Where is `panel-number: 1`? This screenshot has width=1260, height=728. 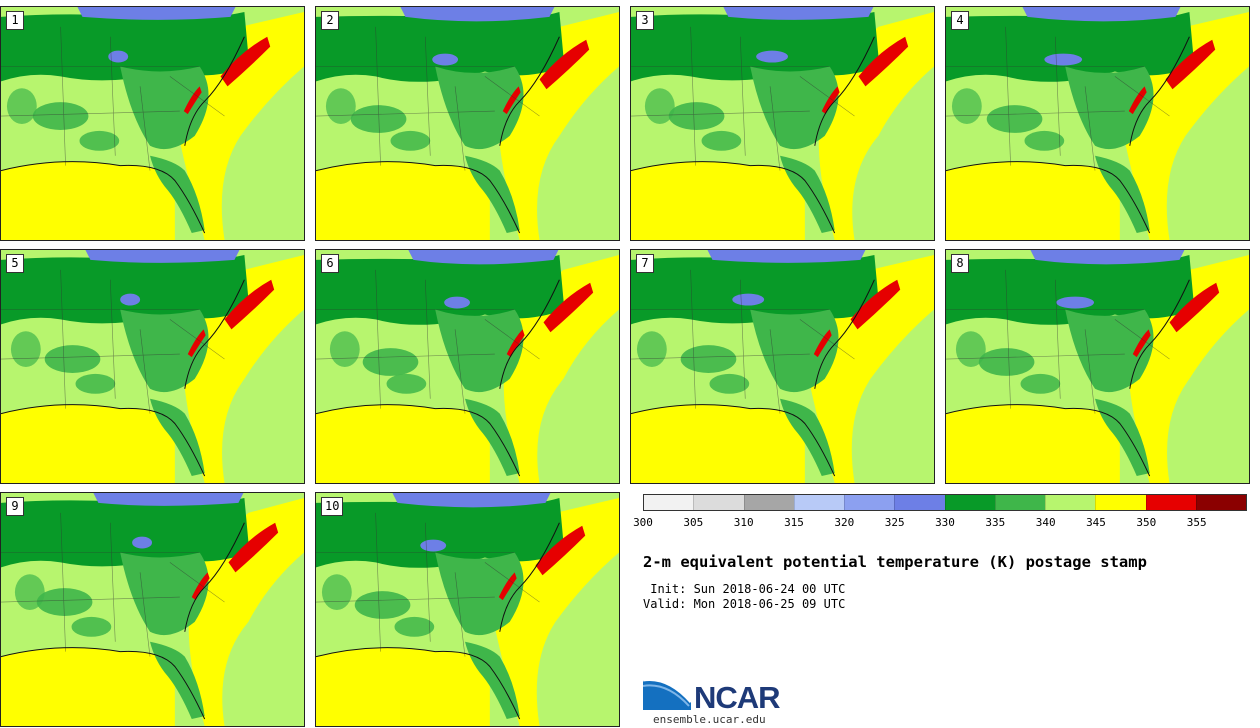
panel-number: 1 is located at coordinates (15, 20).